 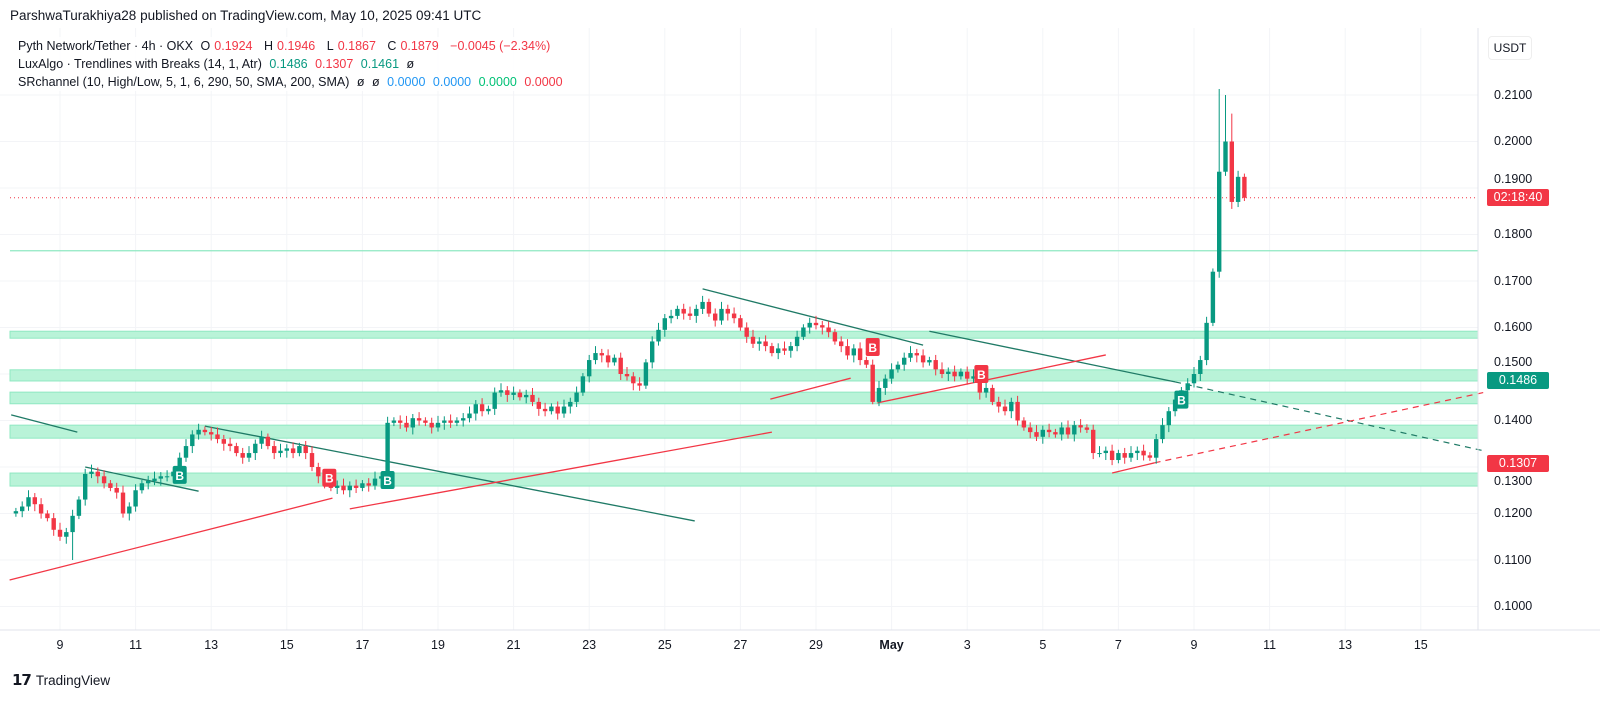 What do you see at coordinates (106, 46) in the screenshot?
I see `symbol-title: Pyth Network/Tether · 4h · OKX` at bounding box center [106, 46].